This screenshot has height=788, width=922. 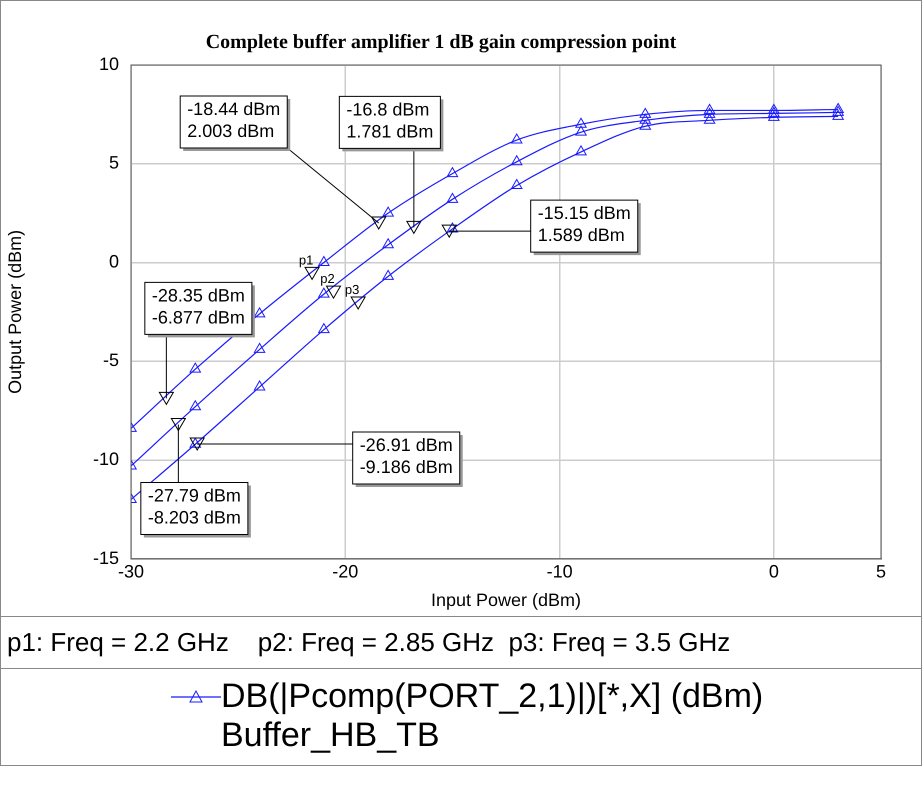 What do you see at coordinates (584, 224) in the screenshot?
I see `annotation: -15.15 dBm 1.589 dBm` at bounding box center [584, 224].